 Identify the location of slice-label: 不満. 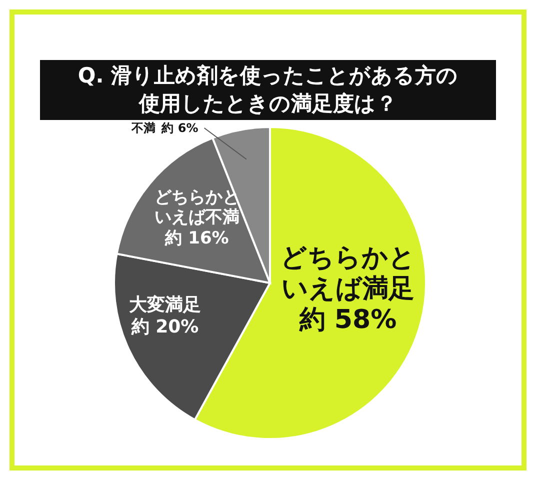
(144, 127).